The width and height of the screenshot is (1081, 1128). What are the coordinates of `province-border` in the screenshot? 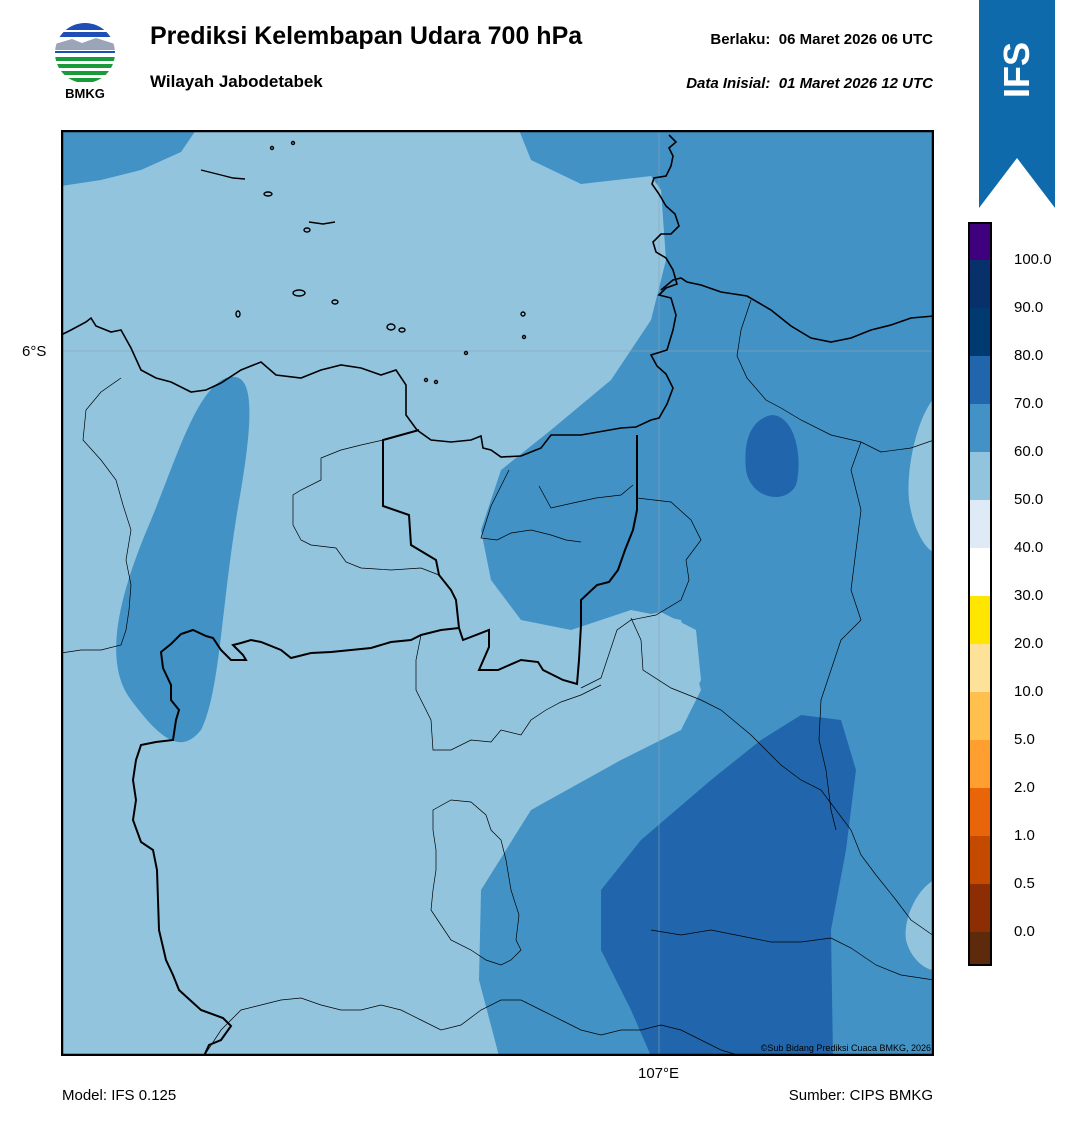 It's located at (510, 557).